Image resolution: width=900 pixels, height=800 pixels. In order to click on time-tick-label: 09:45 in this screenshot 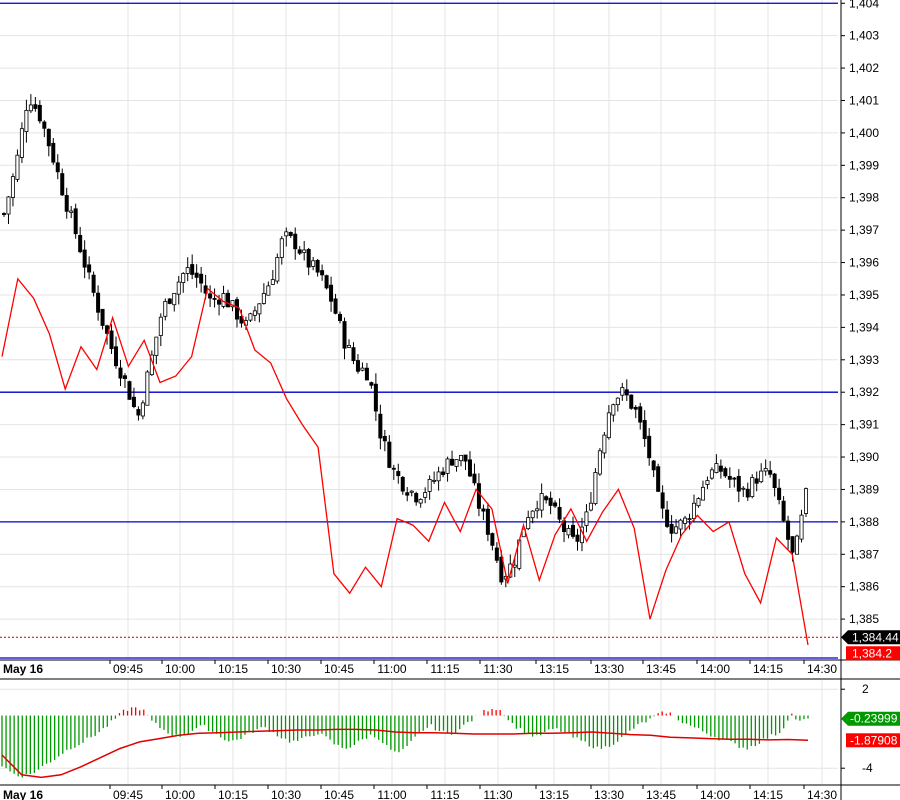, I will do `click(128, 794)`.